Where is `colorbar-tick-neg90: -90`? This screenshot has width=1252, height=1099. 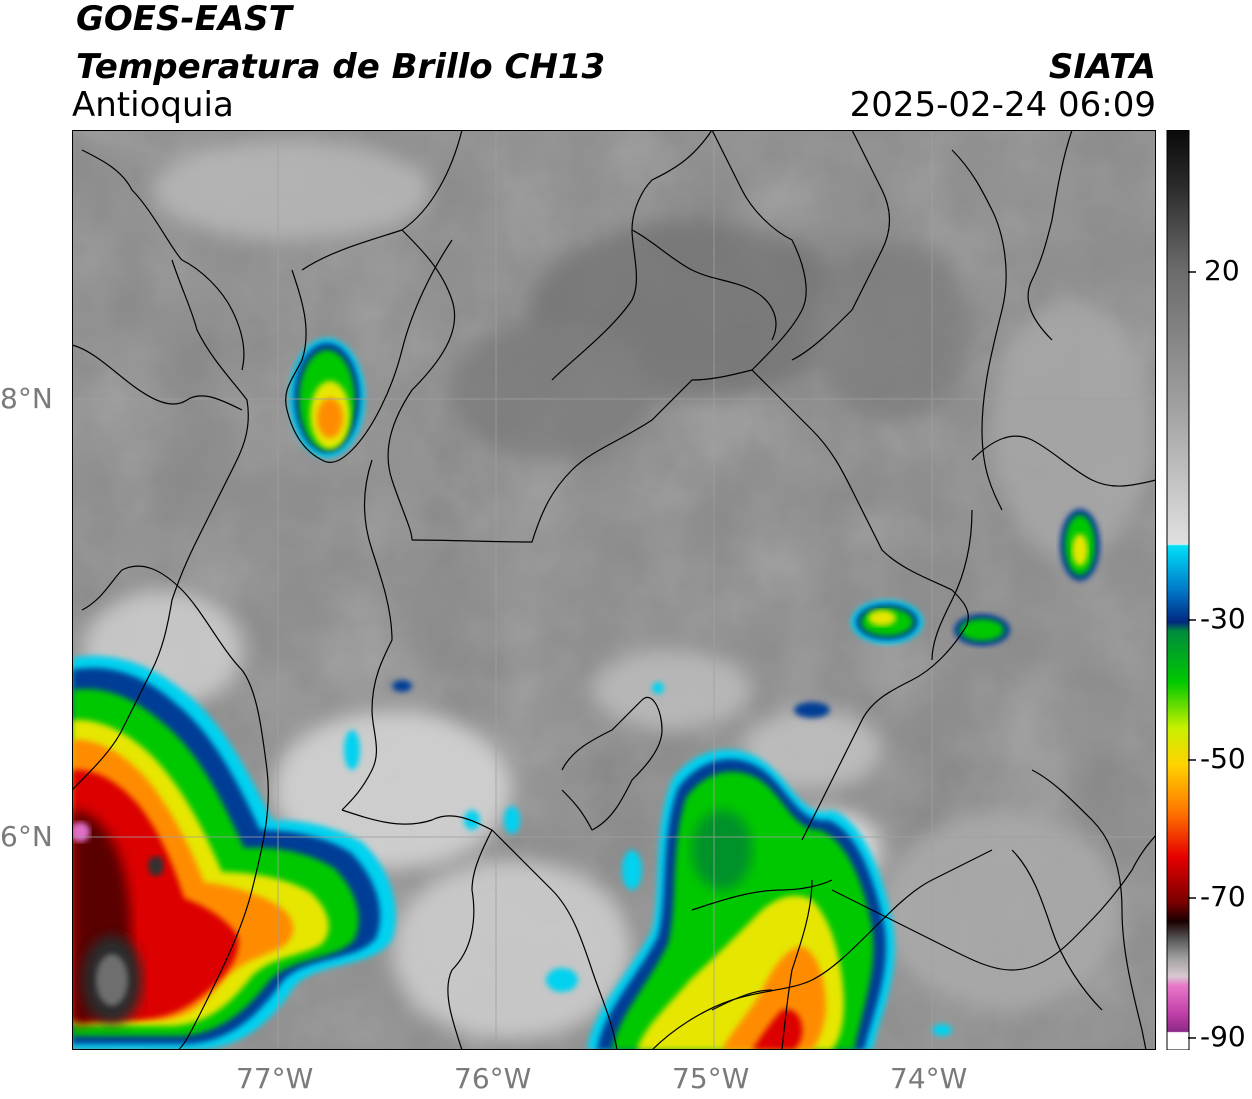 colorbar-tick-neg90: -90 is located at coordinates (1223, 1036).